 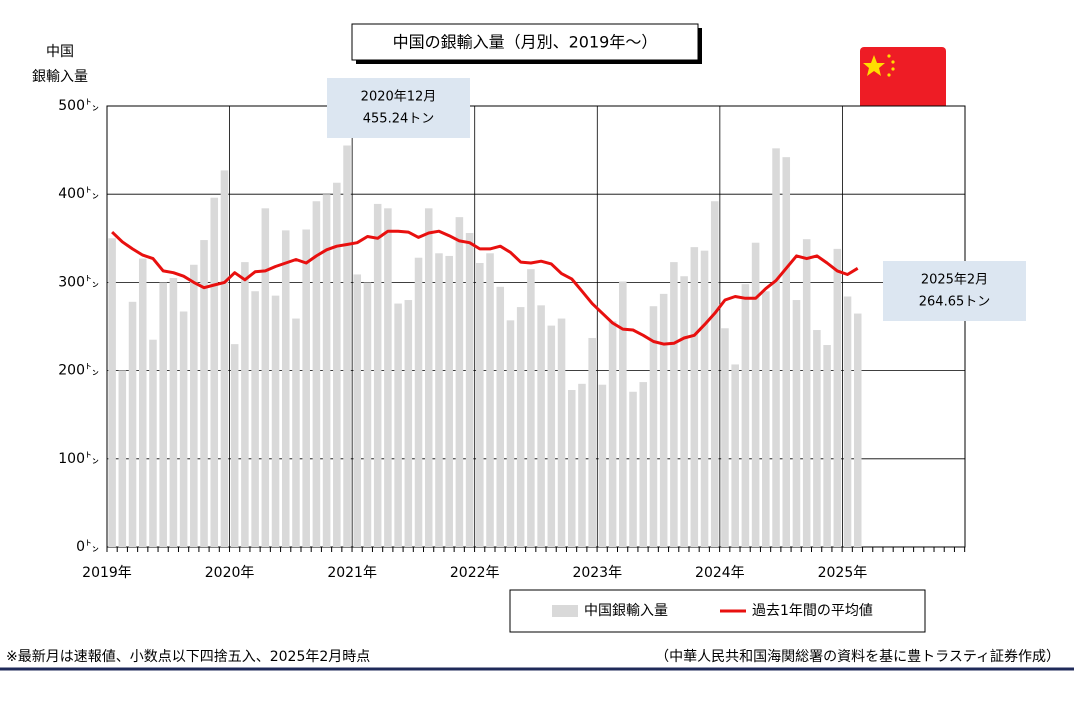 I want to click on x-tick-label: 2022年, so click(x=475, y=573).